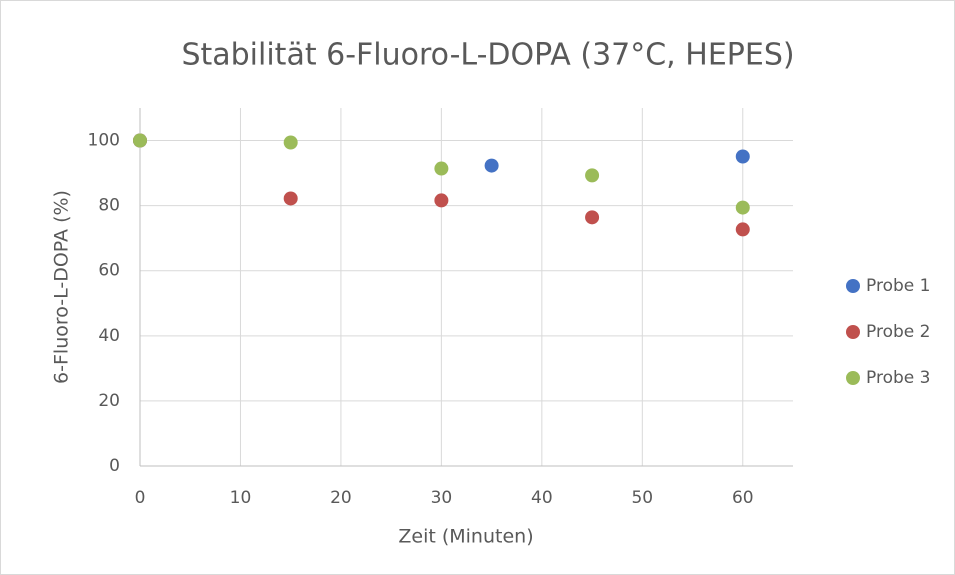 The image size is (955, 575). I want to click on x-tick-label: 40, so click(542, 498).